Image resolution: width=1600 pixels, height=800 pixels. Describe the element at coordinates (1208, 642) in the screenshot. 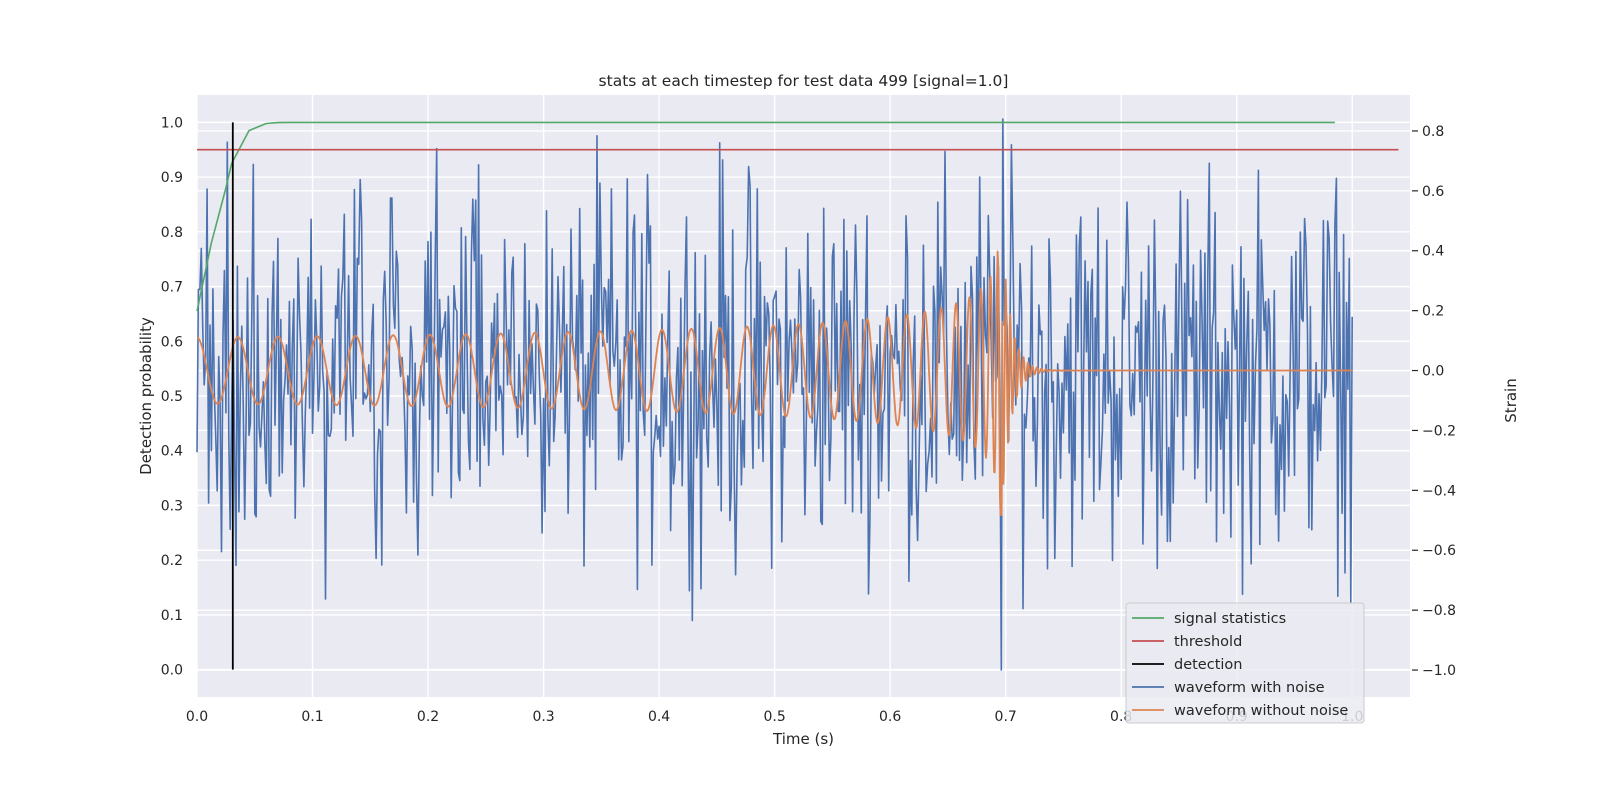

I see `legend-label: threshold` at that location.